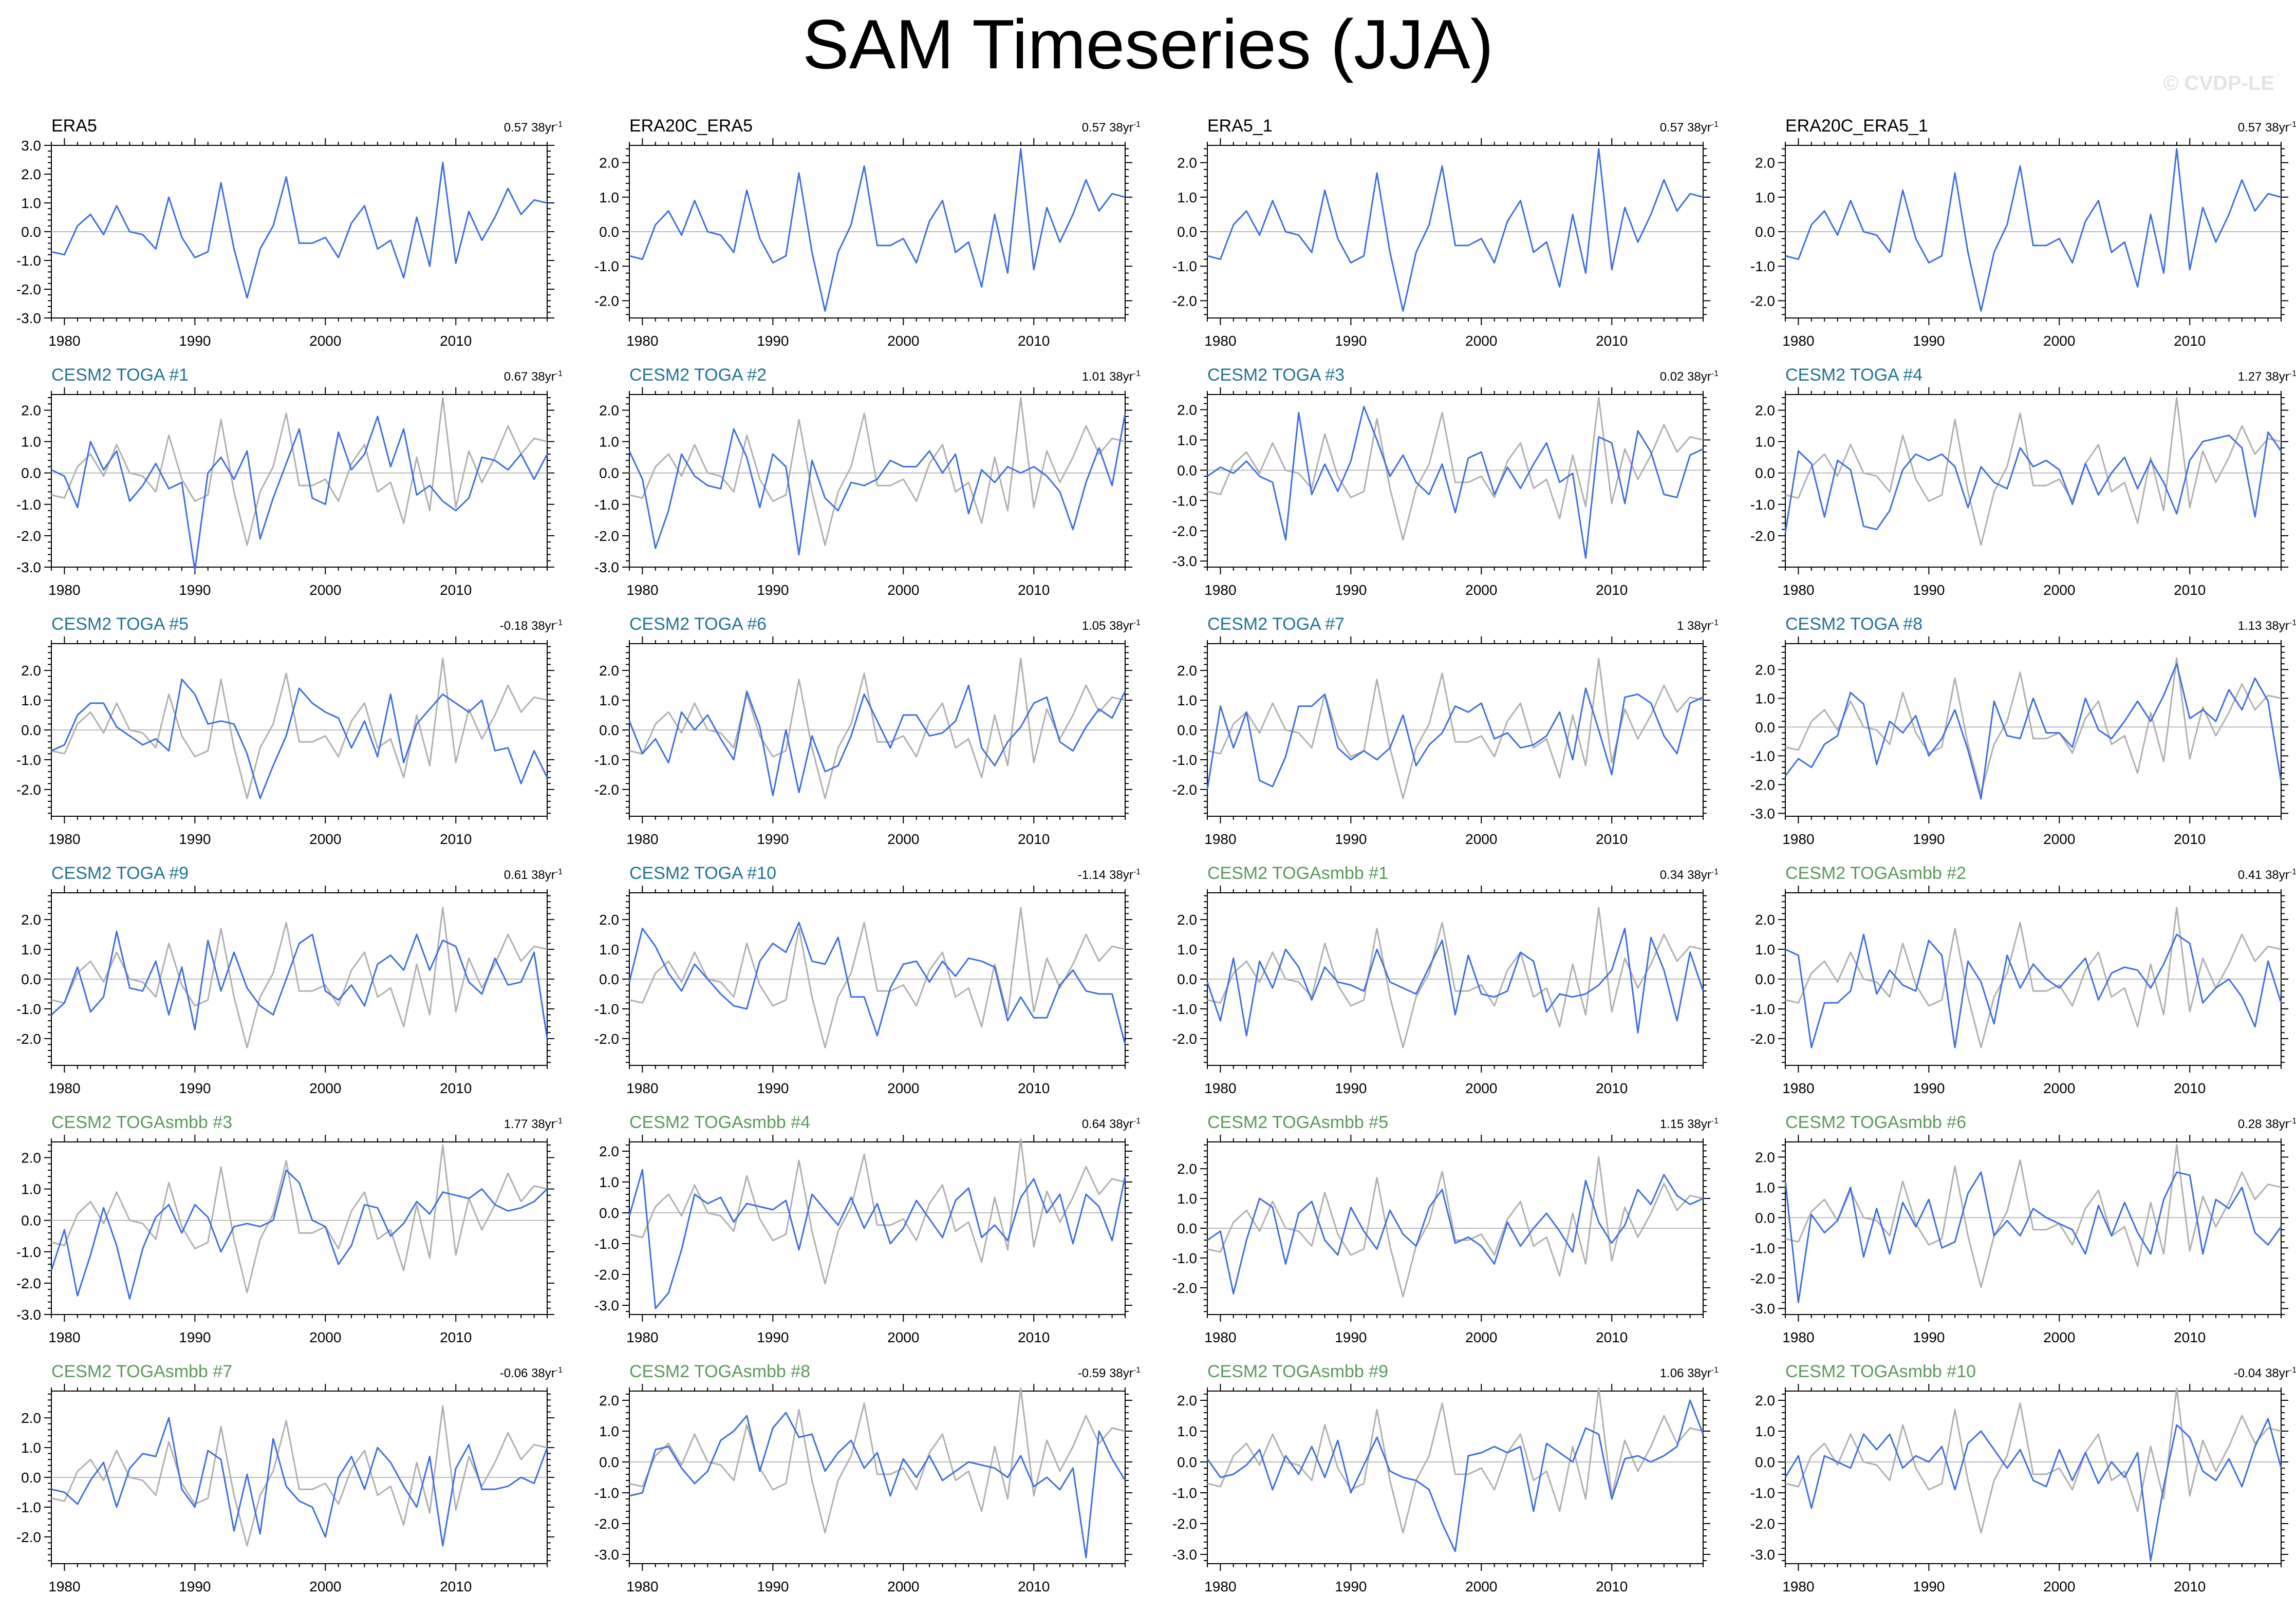 The image size is (2296, 1614). Describe the element at coordinates (1298, 1371) in the screenshot. I see `panel-title: CESM2 TOGAsmbb #9` at that location.